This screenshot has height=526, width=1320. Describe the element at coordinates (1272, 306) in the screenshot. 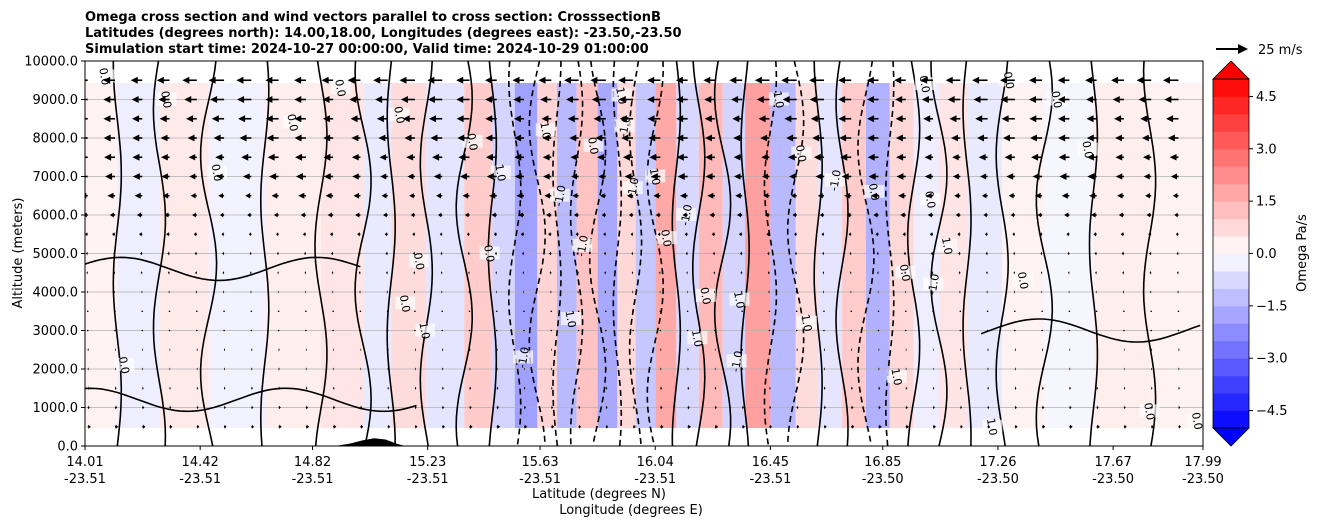

I see `colorbar-tick-label: −1.5` at that location.